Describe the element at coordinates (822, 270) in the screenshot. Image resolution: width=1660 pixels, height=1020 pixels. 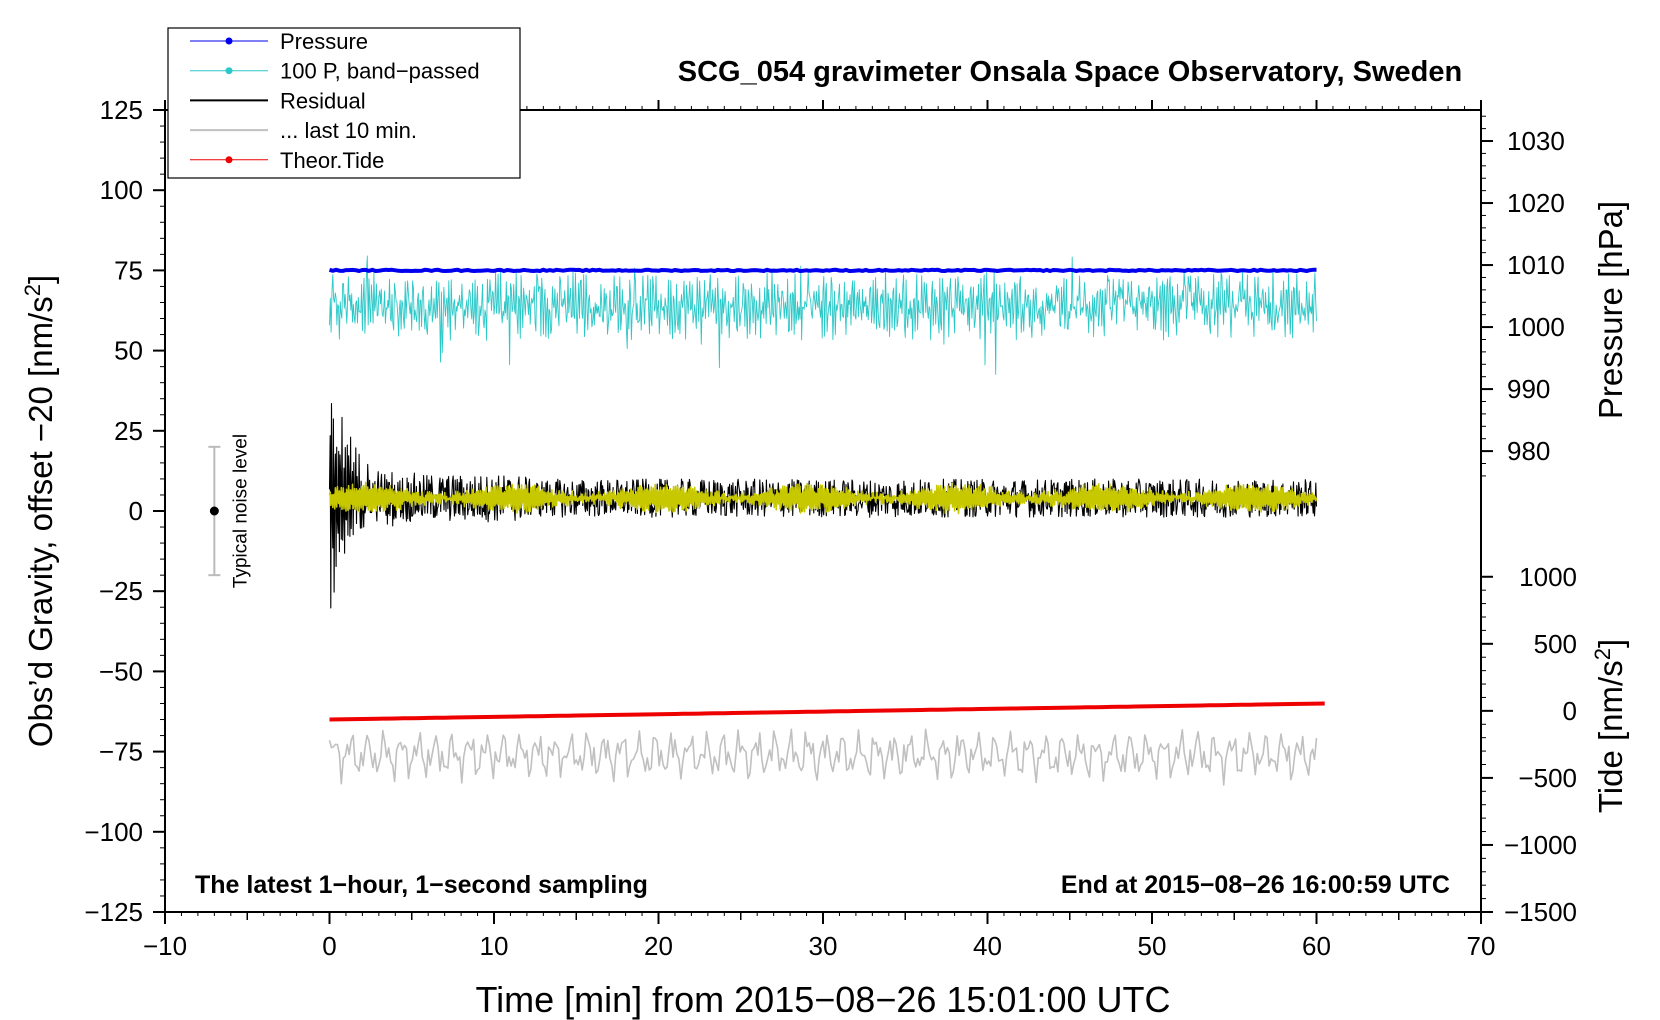
I see `series-pressure` at that location.